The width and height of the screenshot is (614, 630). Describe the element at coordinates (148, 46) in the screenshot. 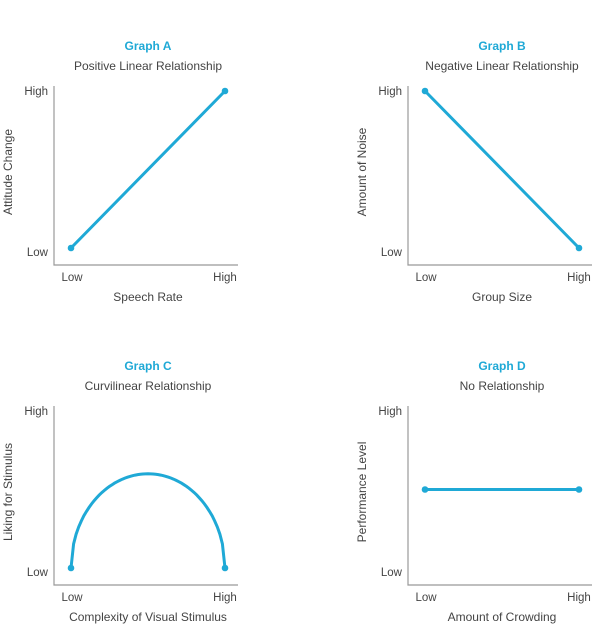

I see `chart-title: Graph A` at that location.